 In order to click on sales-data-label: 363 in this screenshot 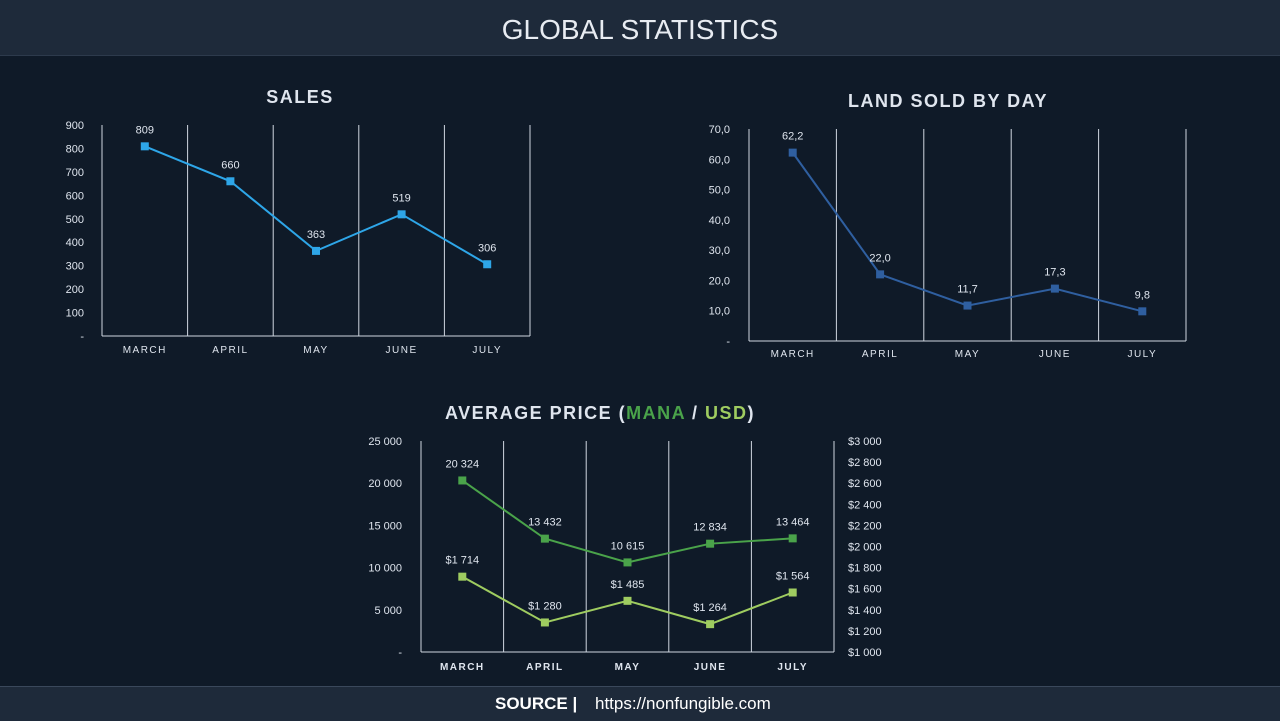, I will do `click(316, 235)`.